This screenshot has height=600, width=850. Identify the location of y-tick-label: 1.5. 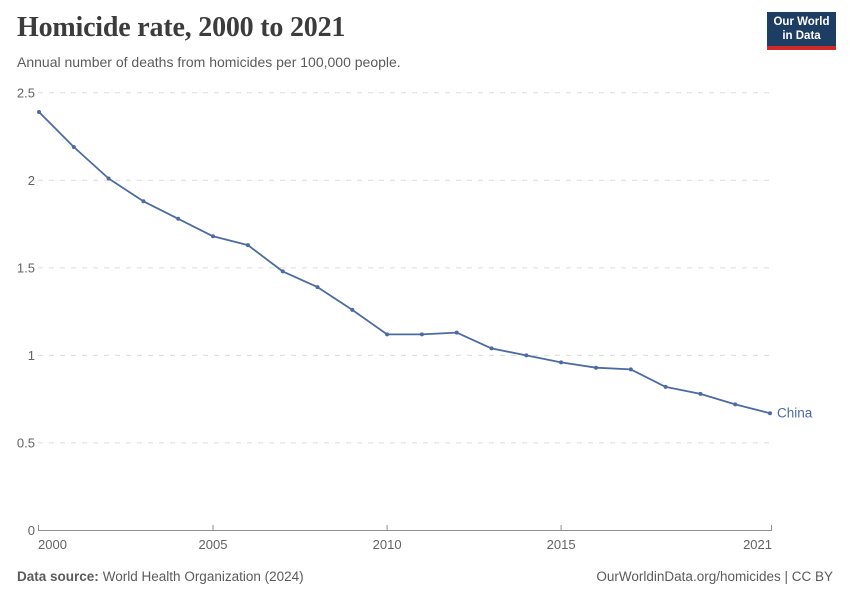
(26, 267).